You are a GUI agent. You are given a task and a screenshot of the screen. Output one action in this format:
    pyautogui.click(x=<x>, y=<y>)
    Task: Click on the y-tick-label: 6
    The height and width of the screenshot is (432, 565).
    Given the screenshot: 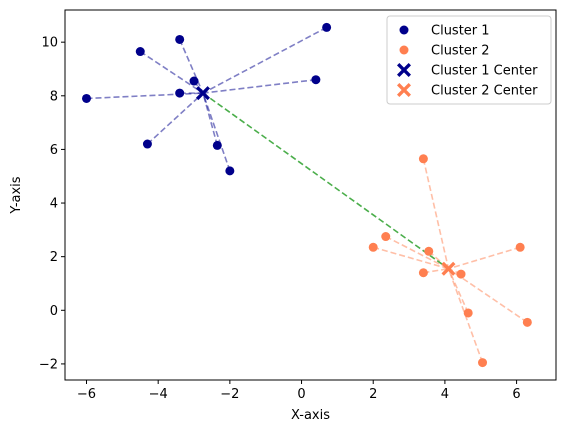 What is the action you would take?
    pyautogui.click(x=54, y=150)
    